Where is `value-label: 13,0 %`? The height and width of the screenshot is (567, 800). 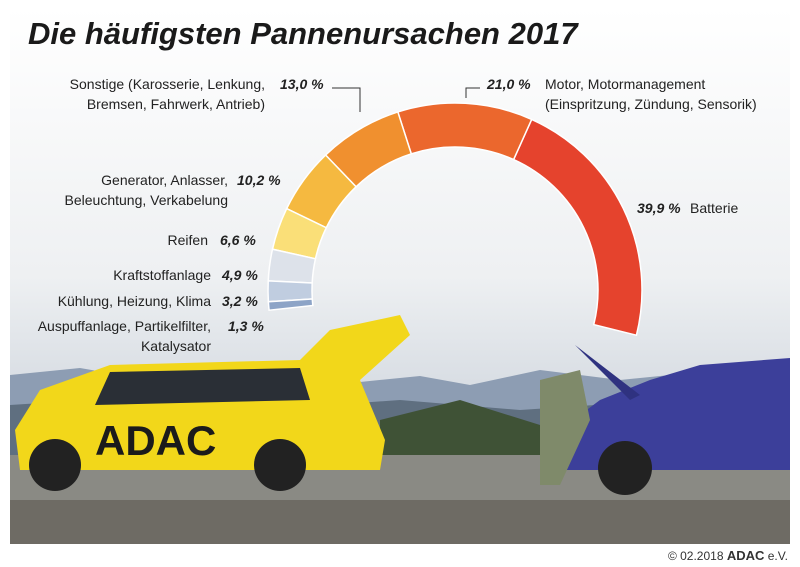 value-label: 13,0 % is located at coordinates (302, 84).